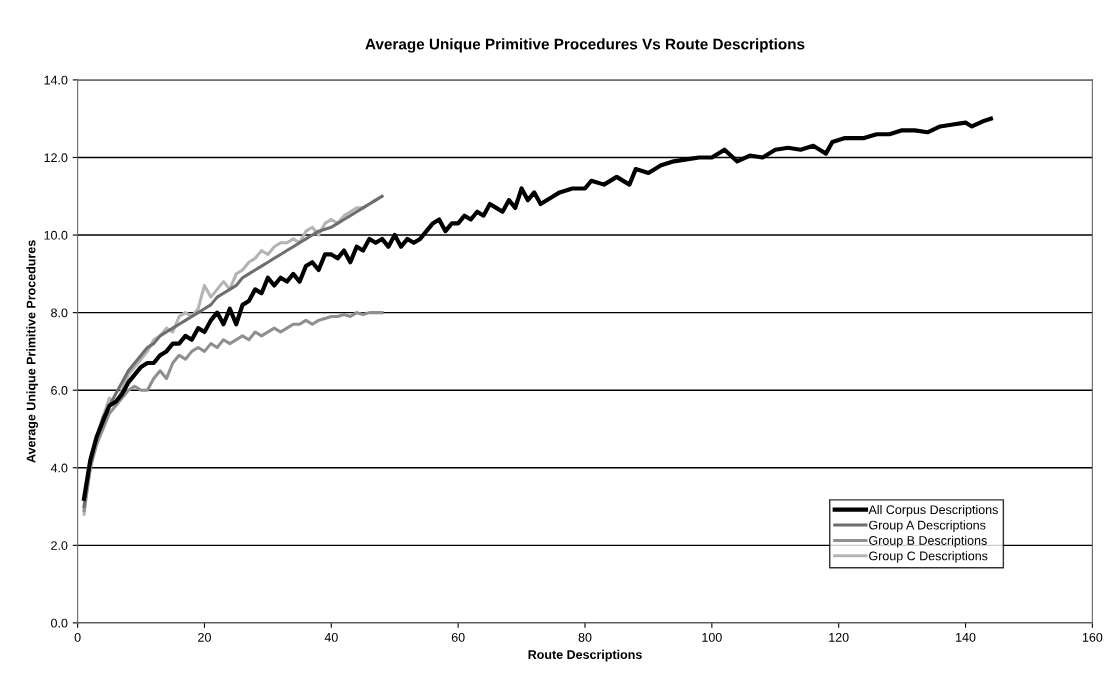  What do you see at coordinates (59, 623) in the screenshot?
I see `y-tick-label: 0.0` at bounding box center [59, 623].